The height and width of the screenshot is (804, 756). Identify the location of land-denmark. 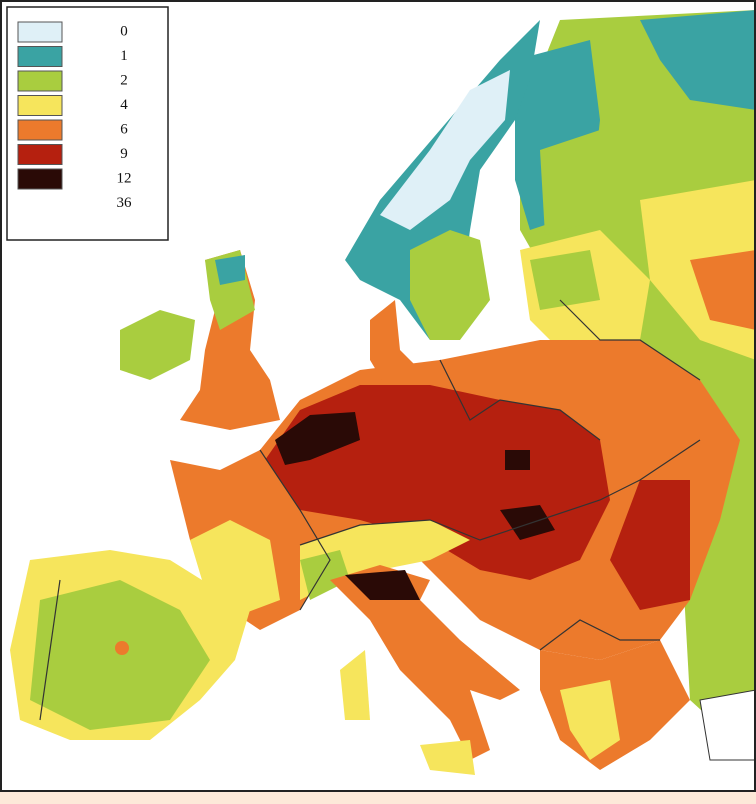
(395, 342).